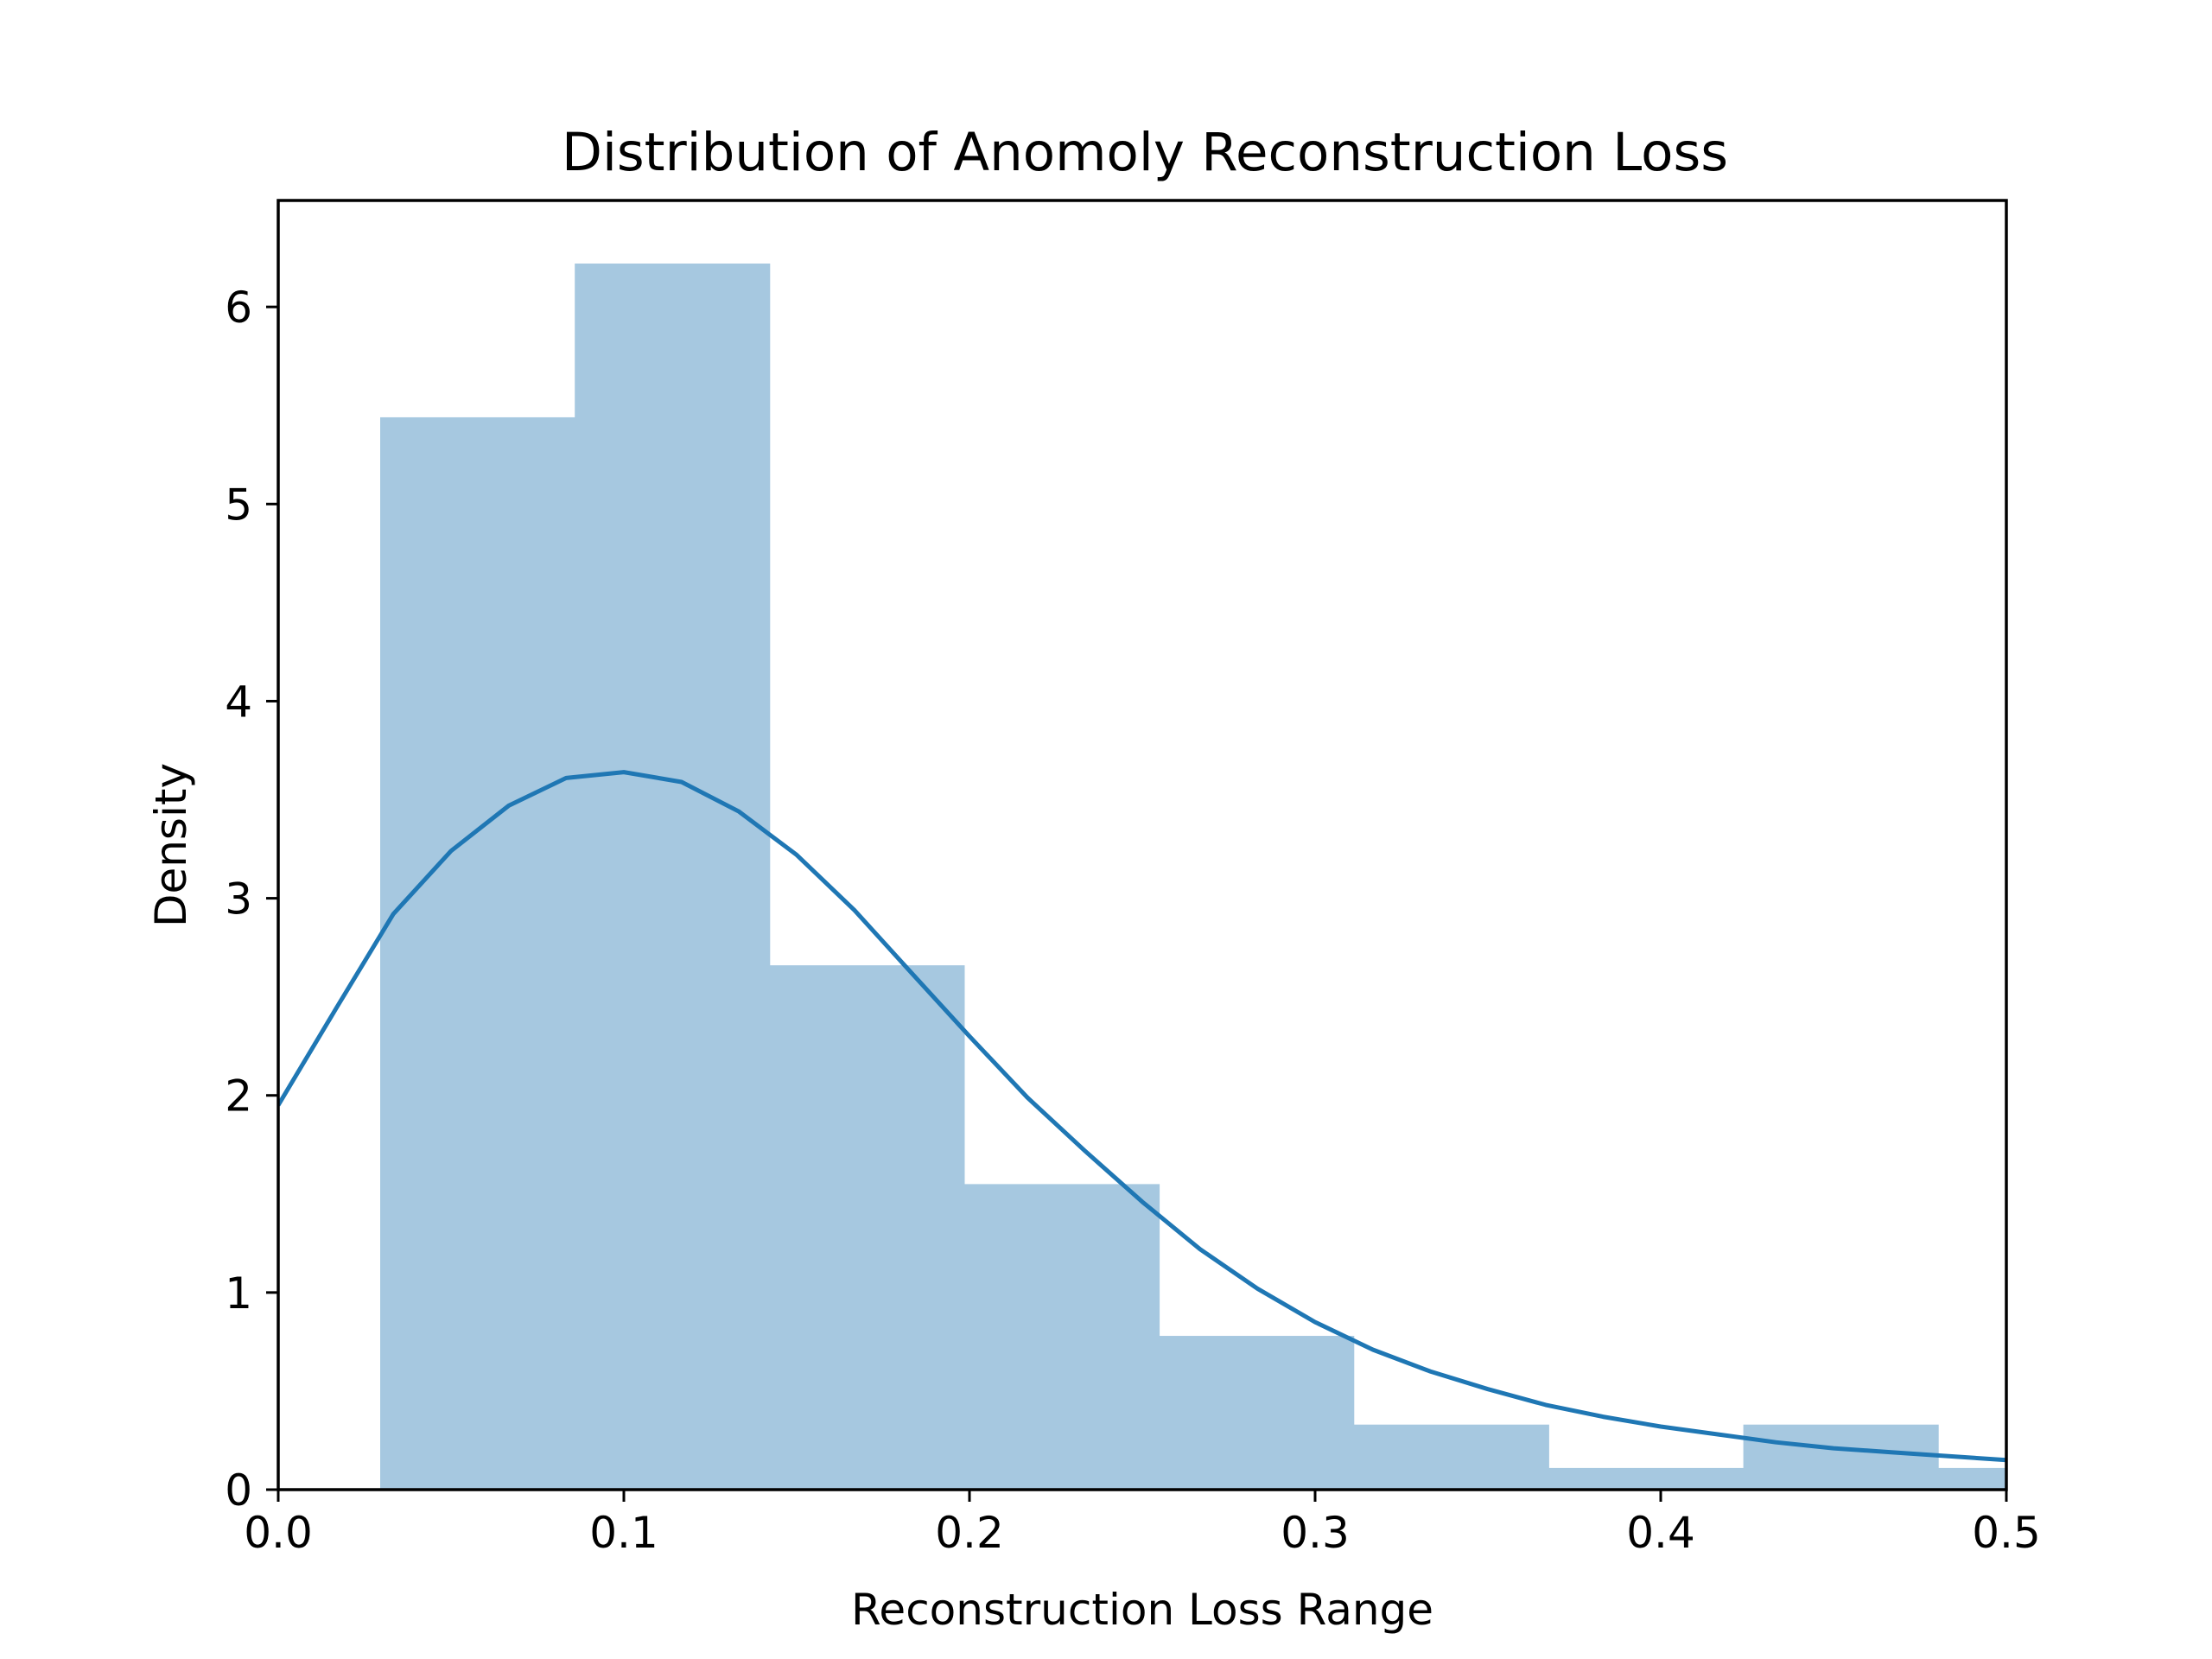 The width and height of the screenshot is (2212, 1659). I want to click on x-axis-label: Reconstruction Loss Range, so click(1142, 1610).